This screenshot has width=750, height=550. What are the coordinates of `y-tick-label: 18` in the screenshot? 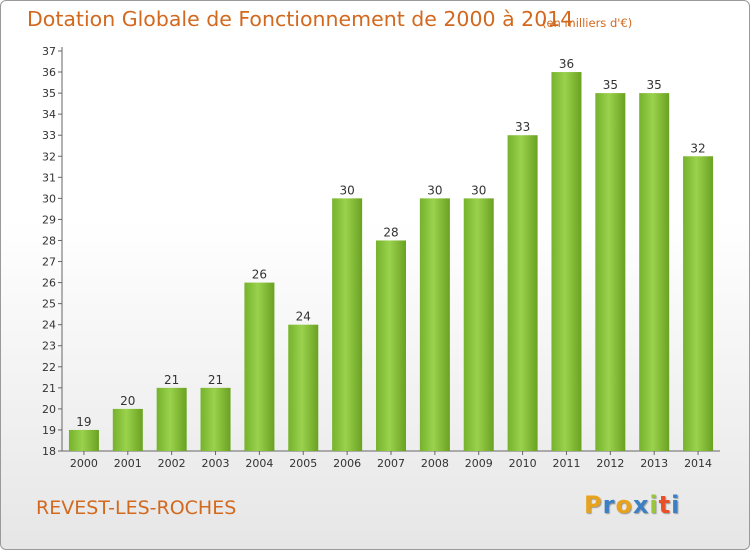 It's located at (49, 451).